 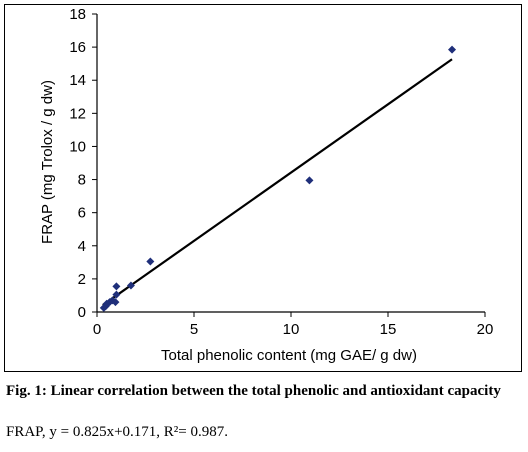 I want to click on x-tick-label: 0, so click(x=97, y=329).